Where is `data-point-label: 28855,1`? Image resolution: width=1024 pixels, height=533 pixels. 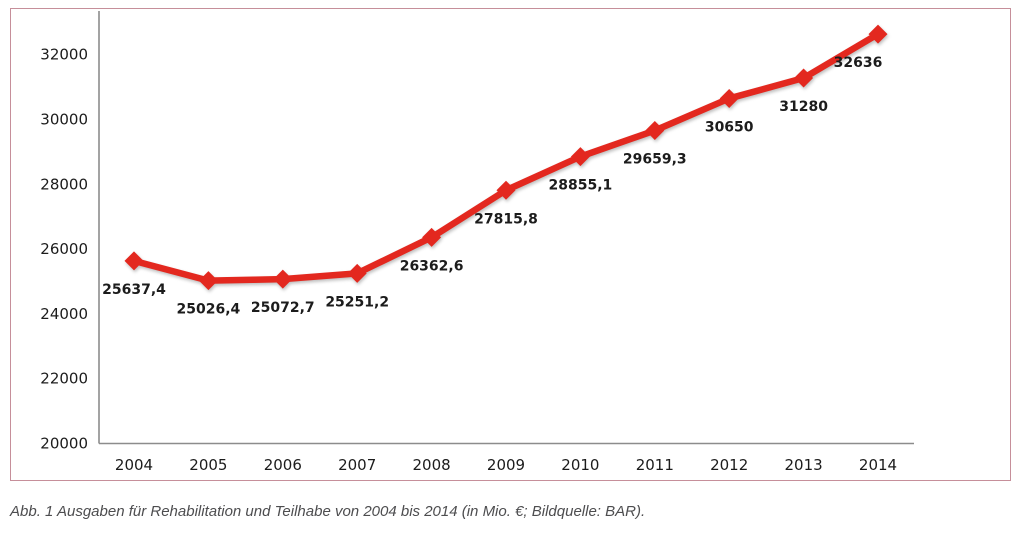
data-point-label: 28855,1 is located at coordinates (581, 186).